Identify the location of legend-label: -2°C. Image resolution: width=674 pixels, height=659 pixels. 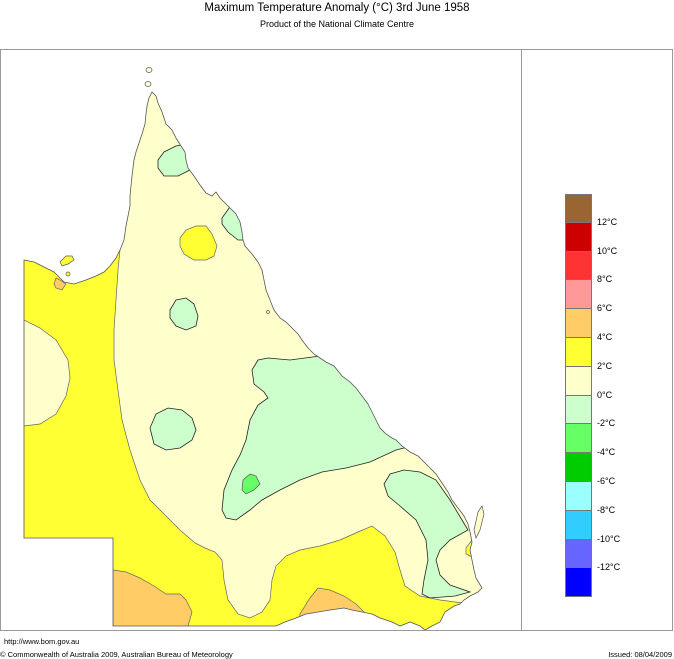
(606, 423).